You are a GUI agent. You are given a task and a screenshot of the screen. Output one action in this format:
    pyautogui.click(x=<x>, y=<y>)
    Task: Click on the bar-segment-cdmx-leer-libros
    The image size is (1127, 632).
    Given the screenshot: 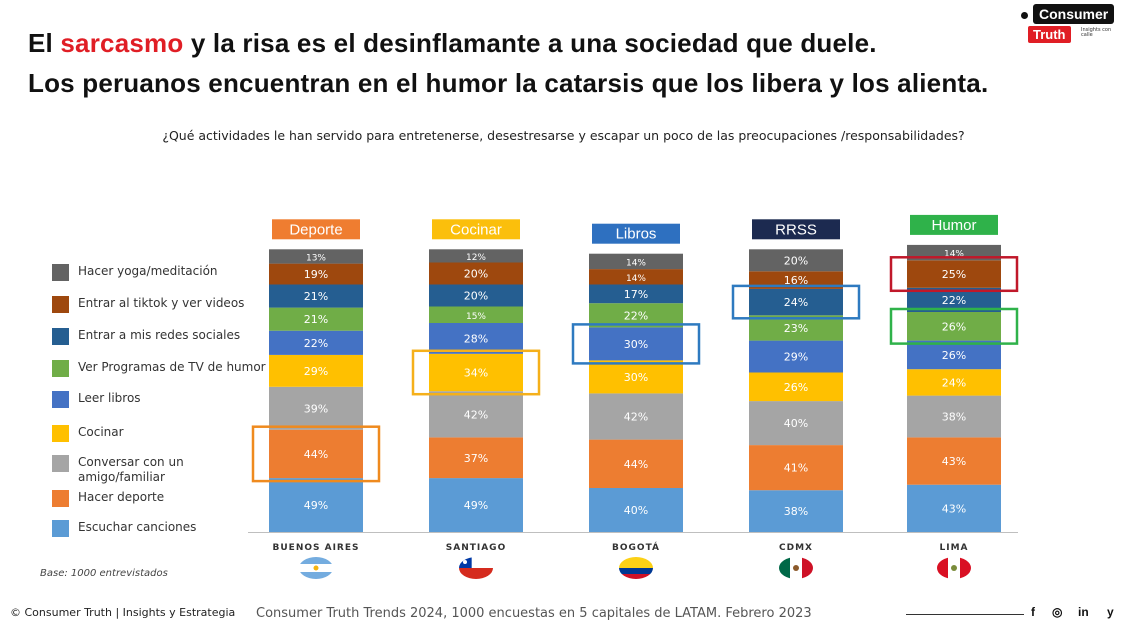 What is the action you would take?
    pyautogui.click(x=796, y=356)
    